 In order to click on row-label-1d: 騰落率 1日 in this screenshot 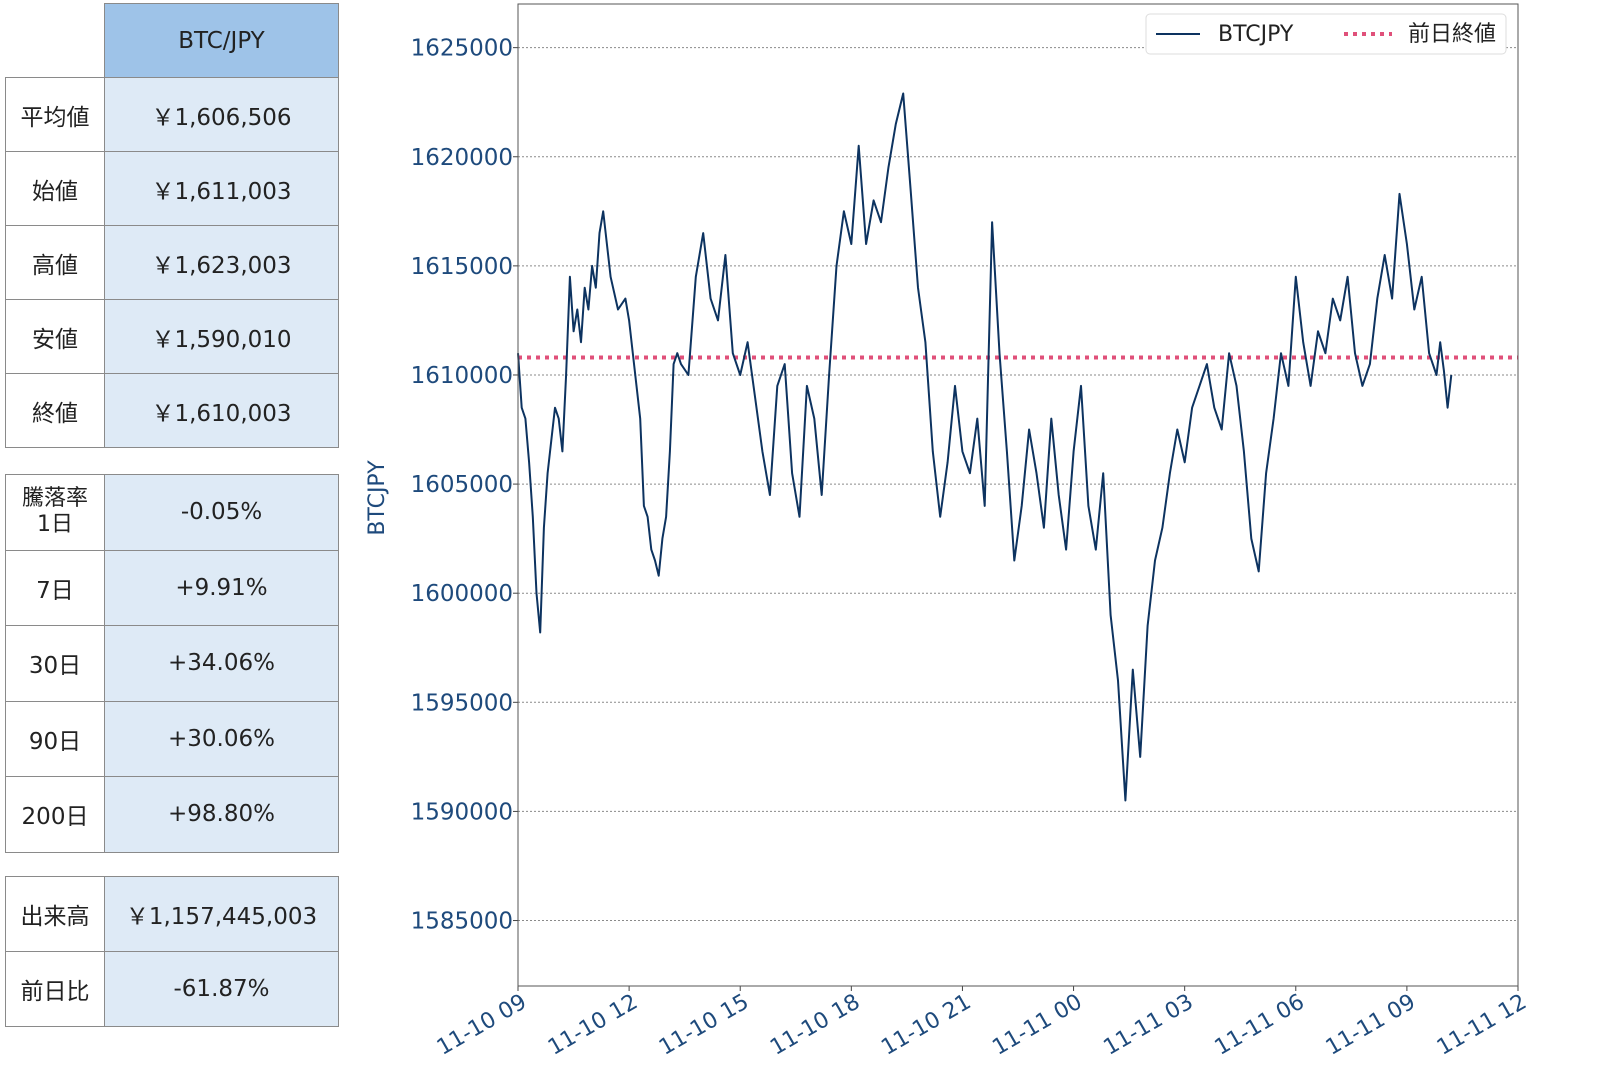, I will do `click(55, 512)`.